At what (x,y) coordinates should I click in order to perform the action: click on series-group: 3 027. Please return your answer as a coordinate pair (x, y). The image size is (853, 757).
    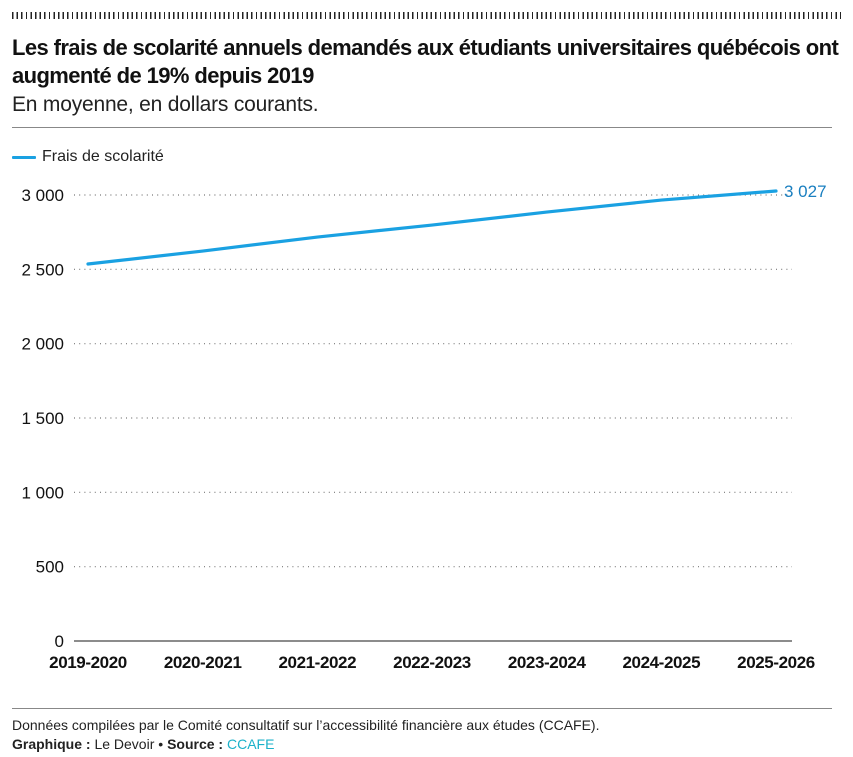
    Looking at the image, I should click on (456, 224).